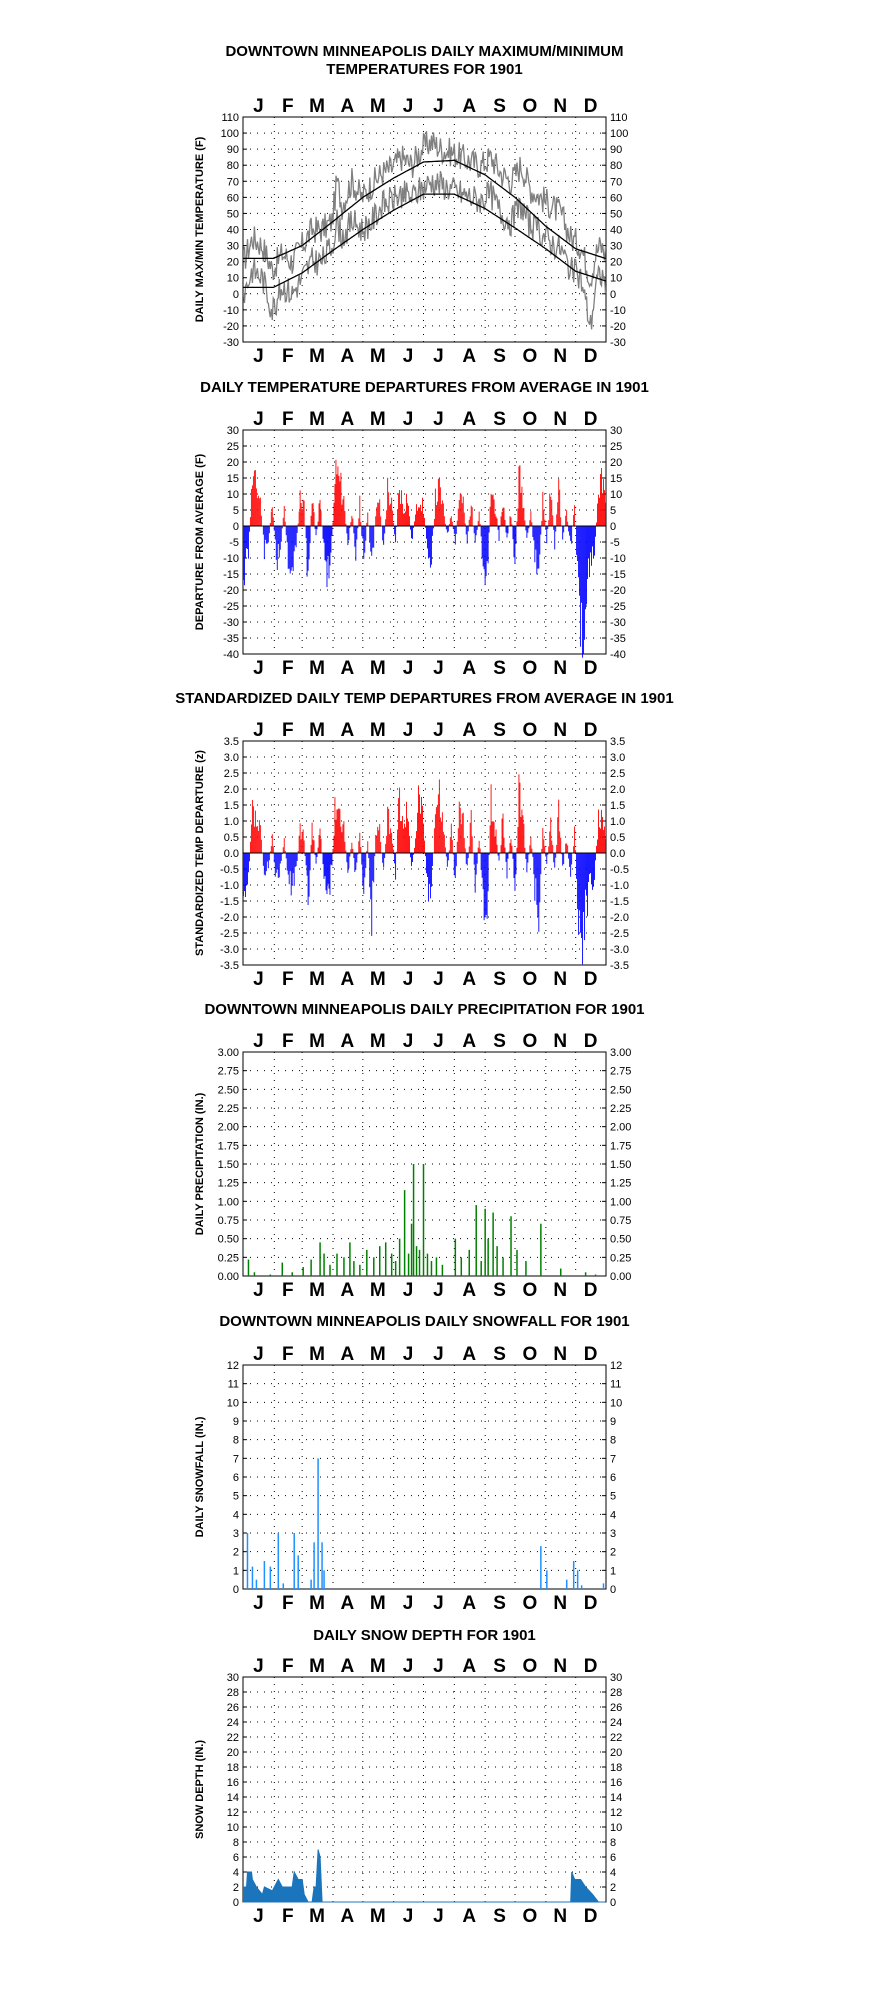 This screenshot has width=883, height=1994. What do you see at coordinates (617, 822) in the screenshot?
I see `y-tick-label-right: 1.0` at bounding box center [617, 822].